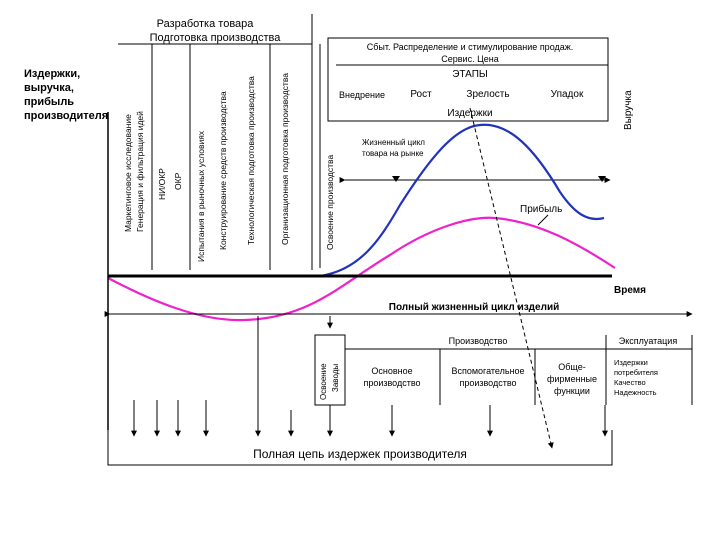 The width and height of the screenshot is (720, 540). What do you see at coordinates (201, 196) in the screenshot?
I see `stage-label: Испытания в рыночных условиях` at bounding box center [201, 196].